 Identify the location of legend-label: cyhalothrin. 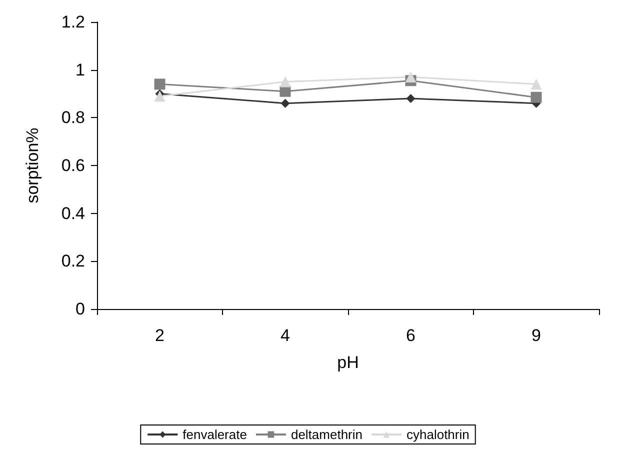
(438, 434).